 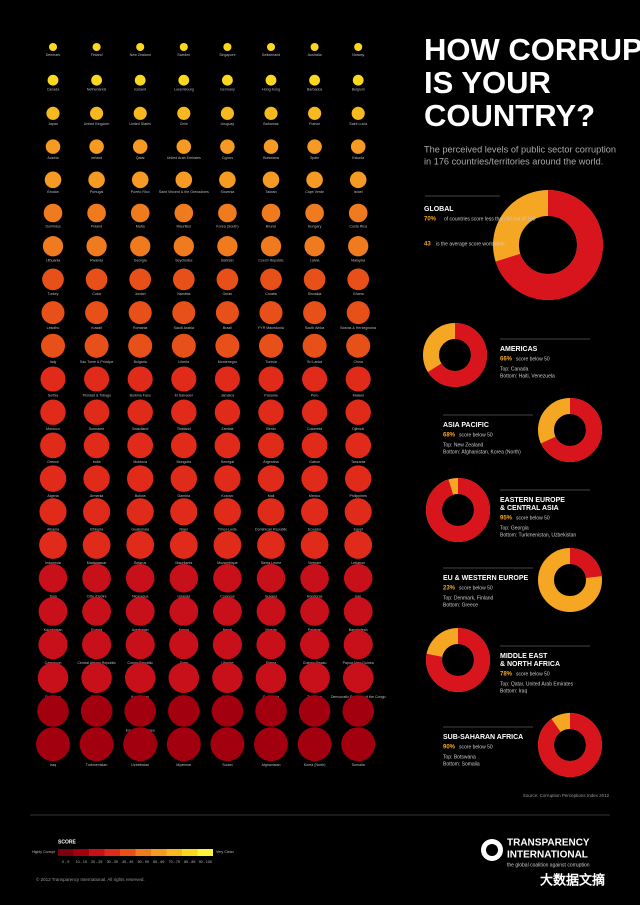 I want to click on country-name: Uganda, so click(x=184, y=596).